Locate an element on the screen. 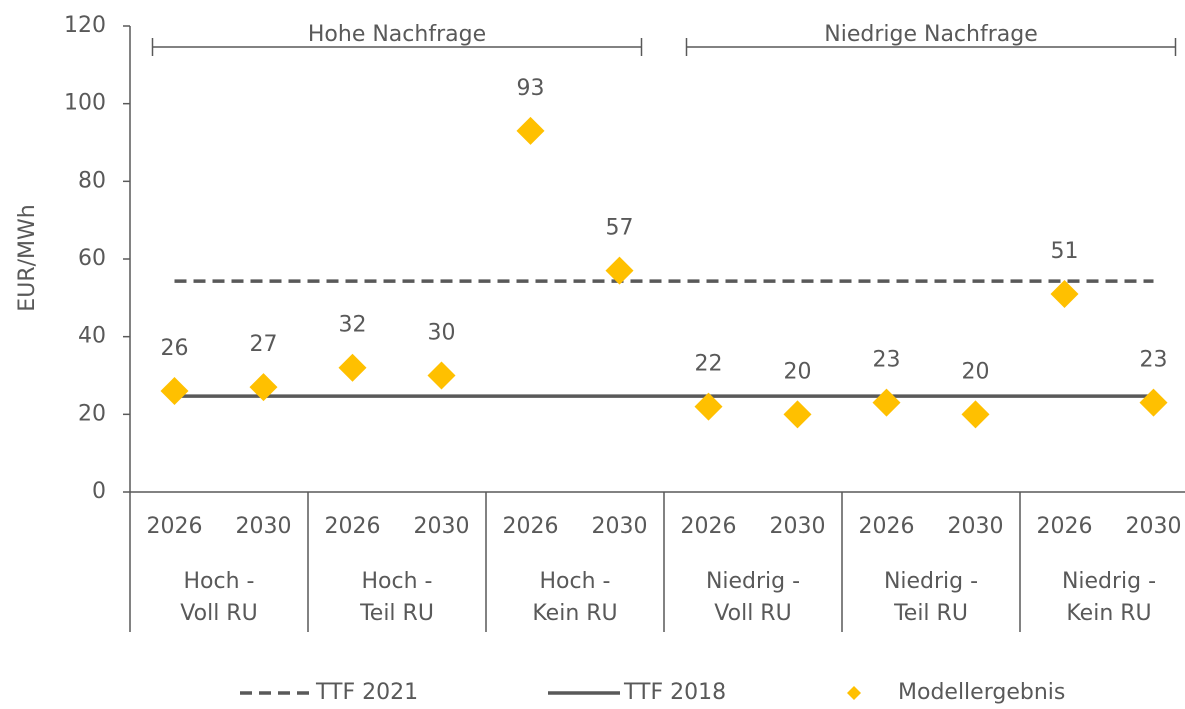  y-axis-label: EUR/MWh is located at coordinates (27, 257).